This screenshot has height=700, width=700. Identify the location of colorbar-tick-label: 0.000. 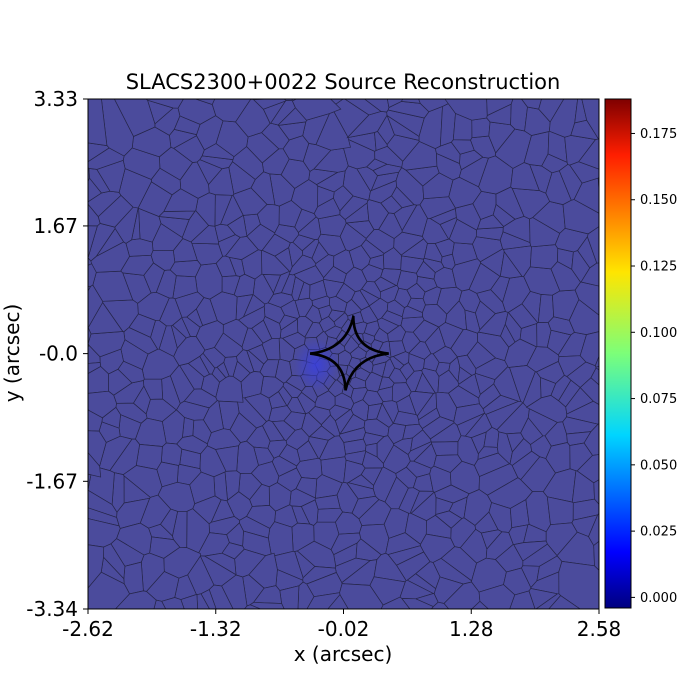
(658, 598).